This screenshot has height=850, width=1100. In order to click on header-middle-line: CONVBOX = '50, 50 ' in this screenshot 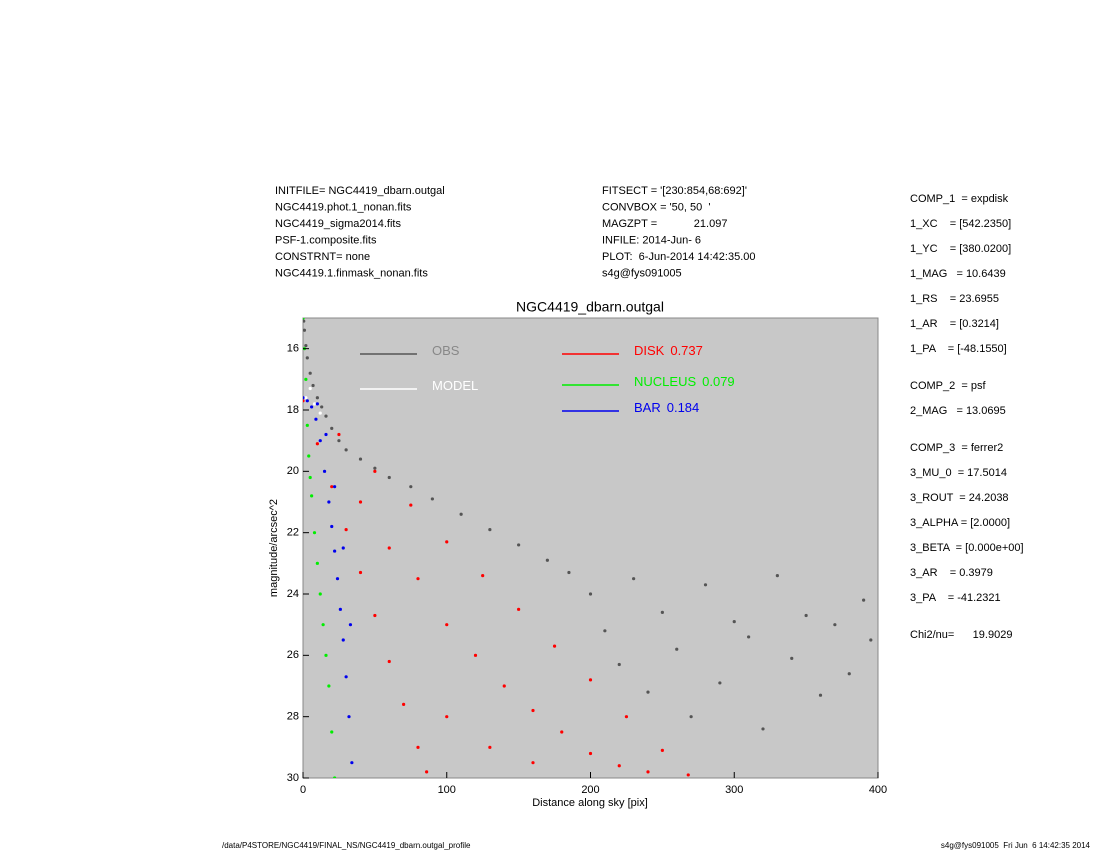, I will do `click(656, 207)`.